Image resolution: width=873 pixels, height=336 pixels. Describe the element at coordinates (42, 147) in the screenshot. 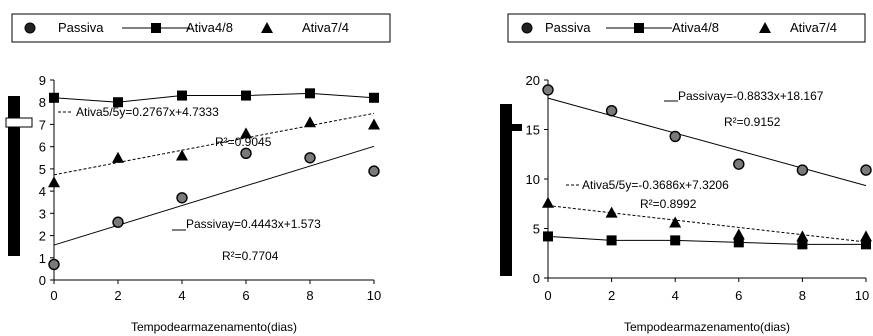

I see `y-tick-label: 6` at that location.